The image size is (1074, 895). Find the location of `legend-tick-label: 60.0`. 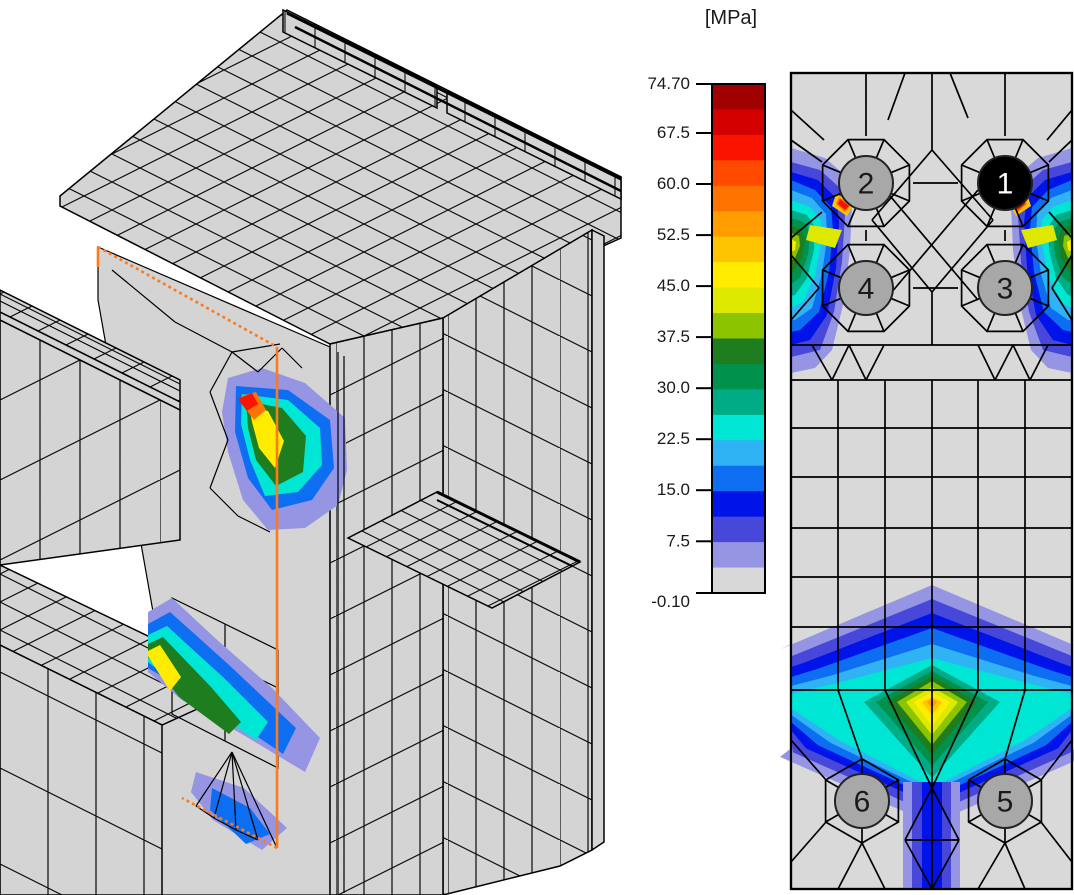

legend-tick-label: 60.0 is located at coordinates (673, 183).